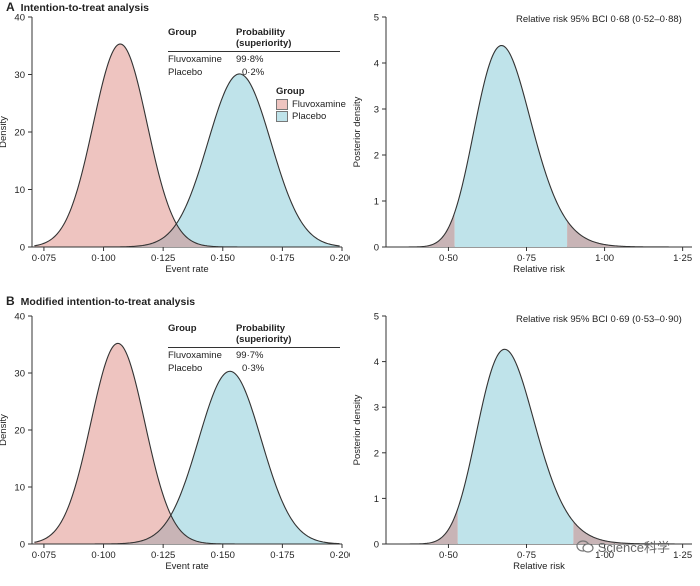 The height and width of the screenshot is (586, 700). I want to click on table-row: Placebo 0·2%, so click(257, 72).